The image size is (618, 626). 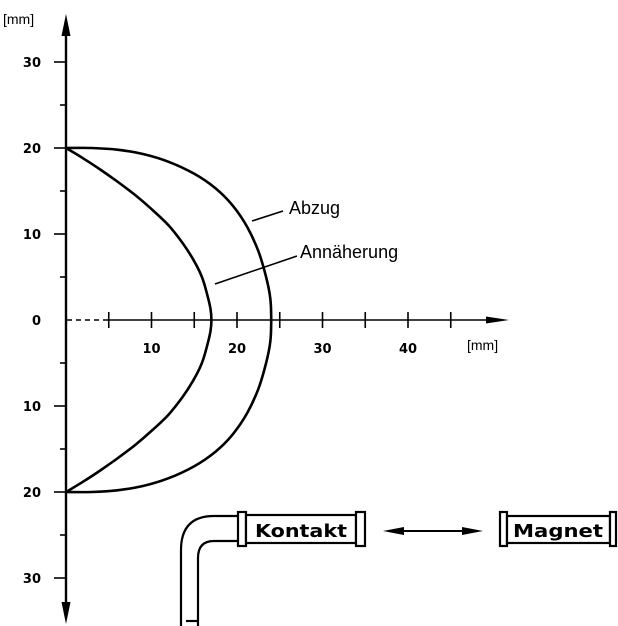 I want to click on contact-label: Kontakt, so click(x=301, y=531).